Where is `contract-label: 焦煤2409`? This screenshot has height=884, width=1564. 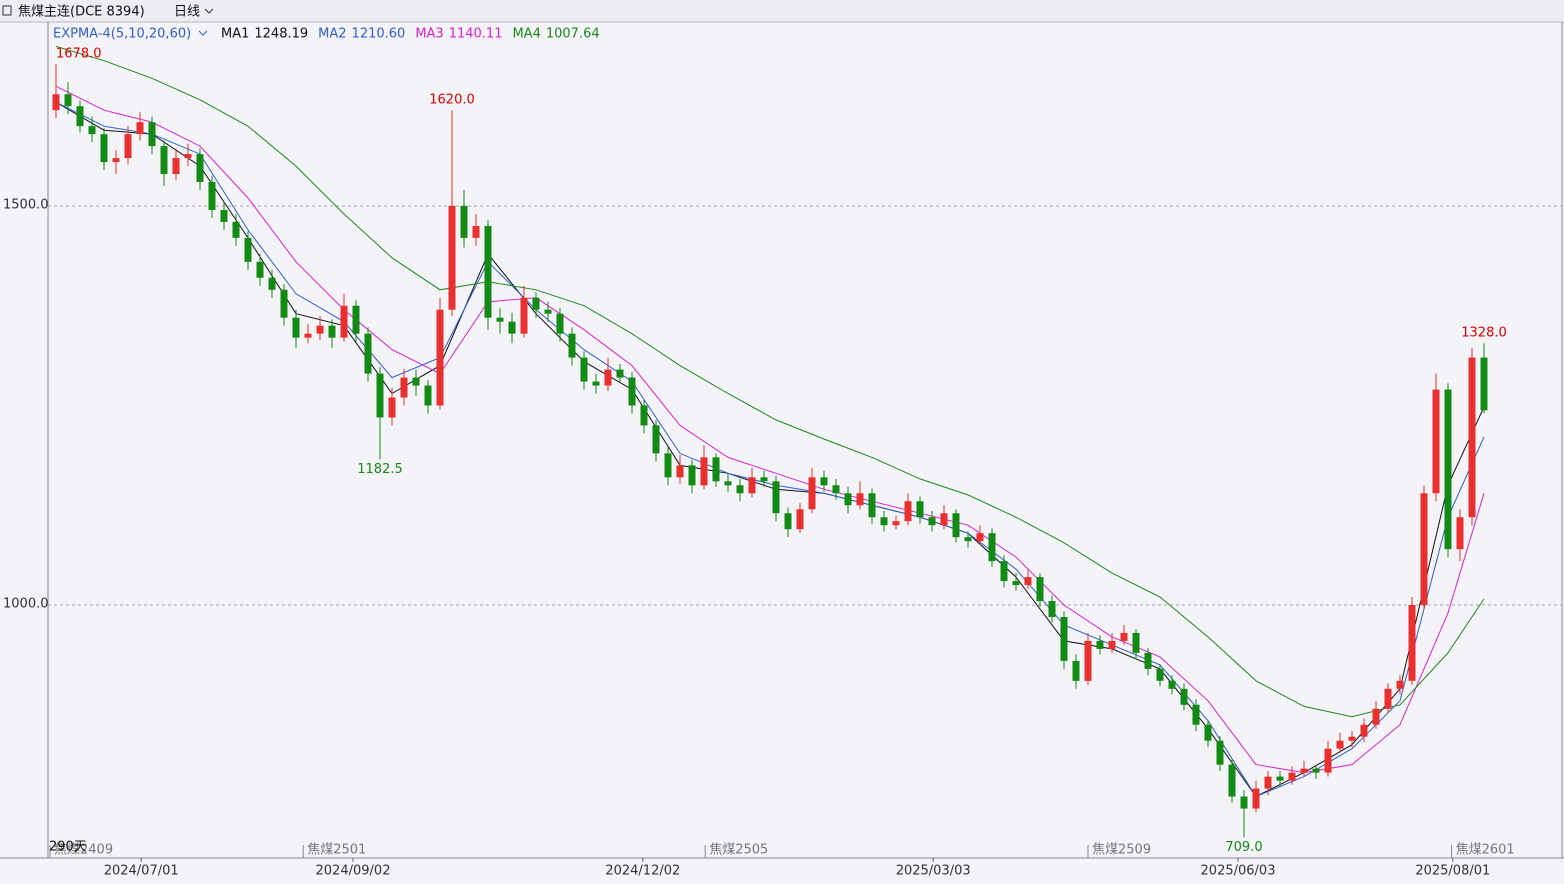 contract-label: 焦煤2409 is located at coordinates (83, 850).